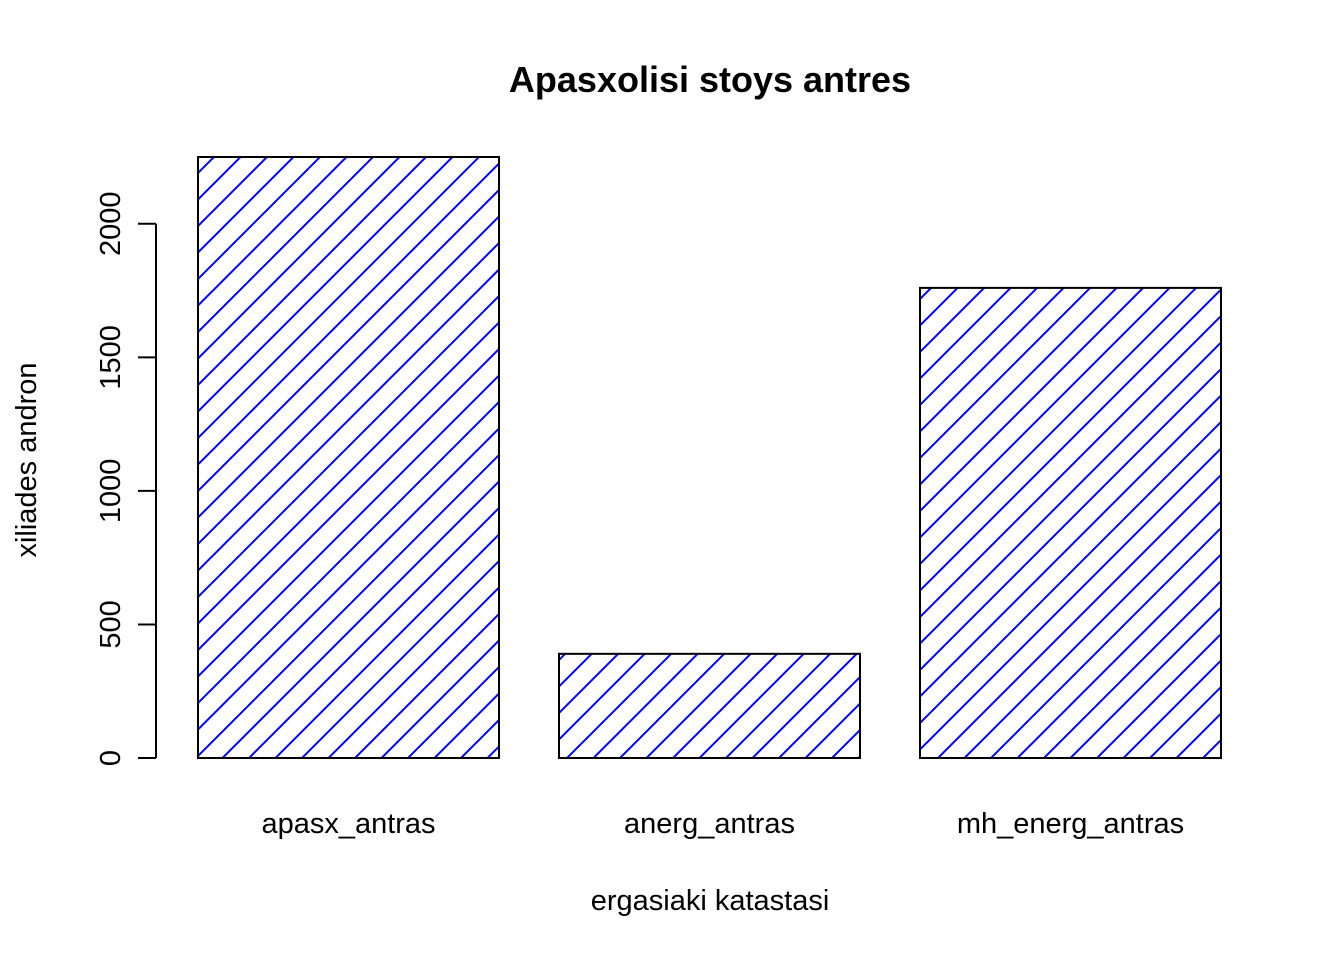 The image size is (1344, 960). I want to click on x-tick-labels: apasx_antras anerg_antras mh_energ_antras, so click(722, 824).